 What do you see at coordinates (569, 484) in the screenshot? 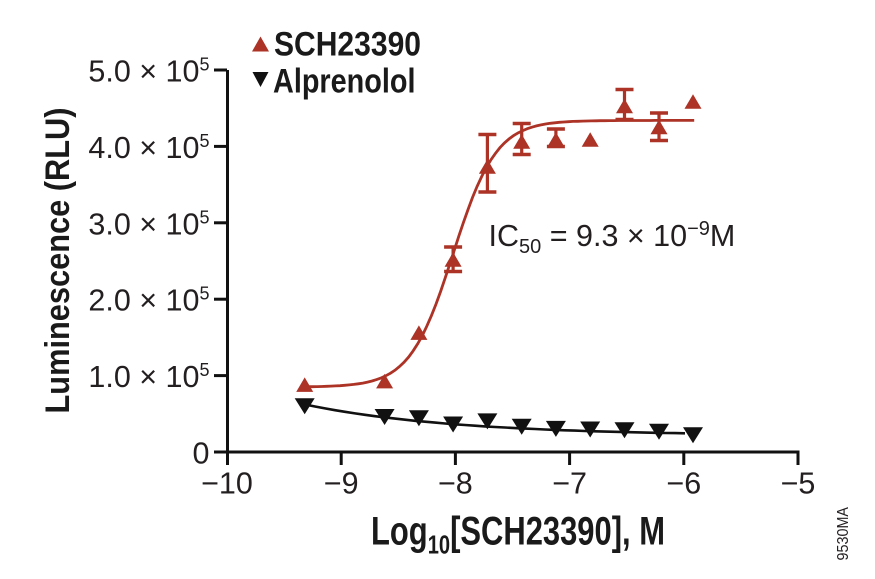
I see `svg-text: −7` at bounding box center [569, 484].